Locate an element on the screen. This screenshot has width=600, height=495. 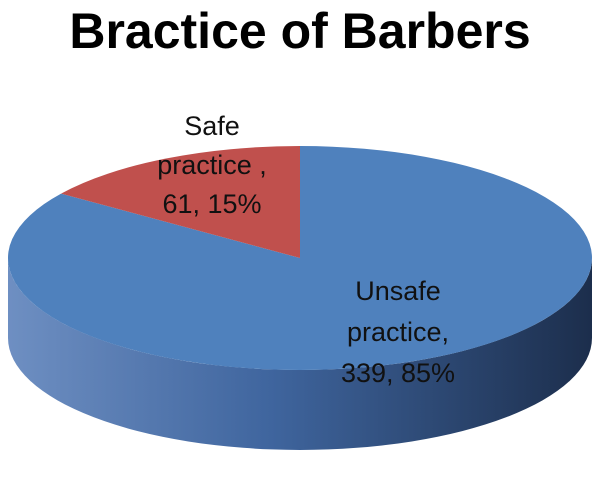
slice-label-unsafe: Unsafe practice, 339, 85% is located at coordinates (398, 332).